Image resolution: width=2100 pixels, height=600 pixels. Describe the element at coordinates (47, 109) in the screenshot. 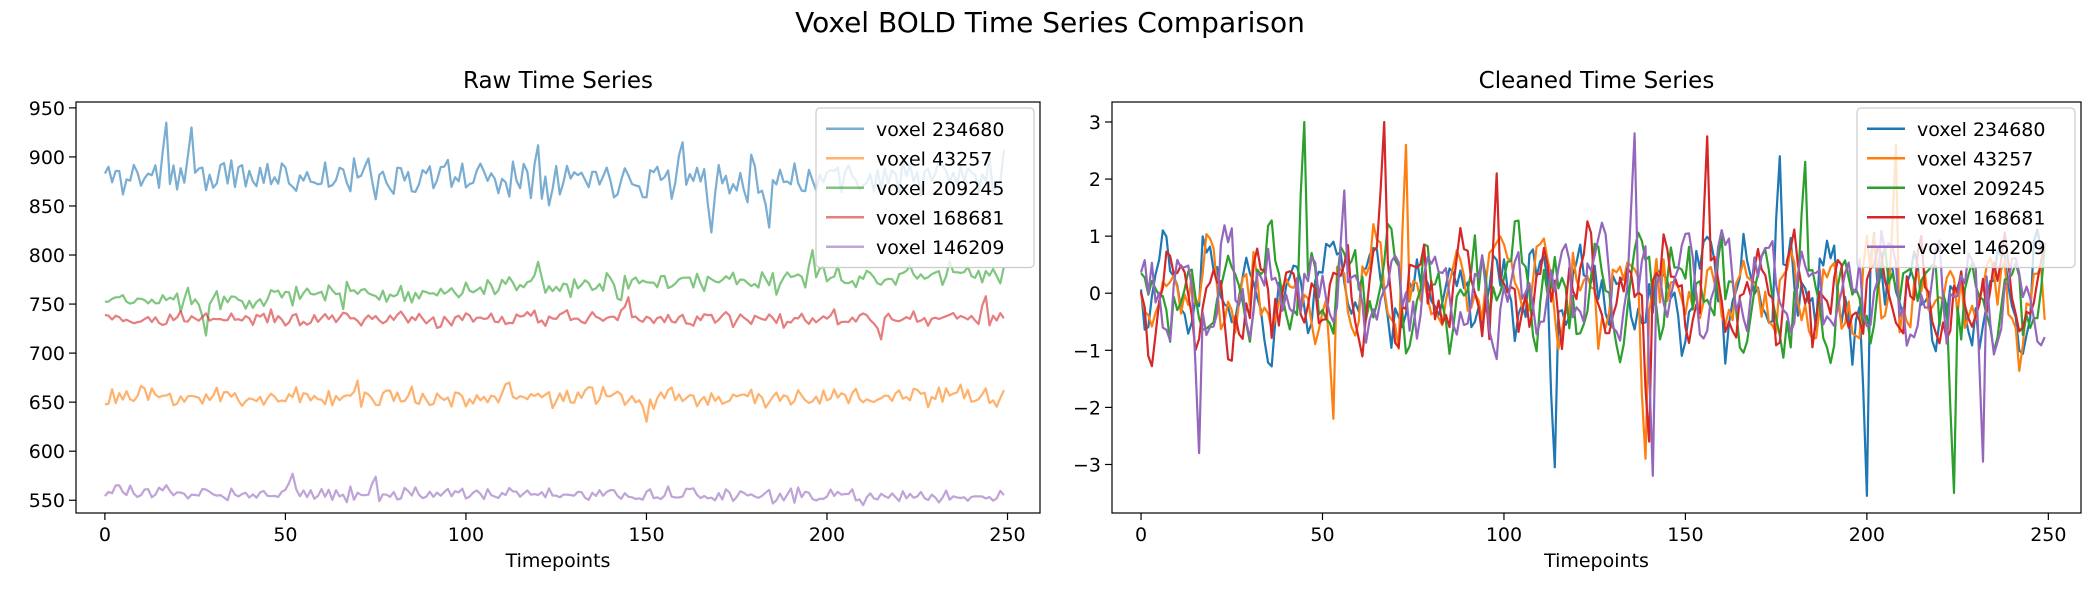

I see `y-tick-label: 950` at that location.